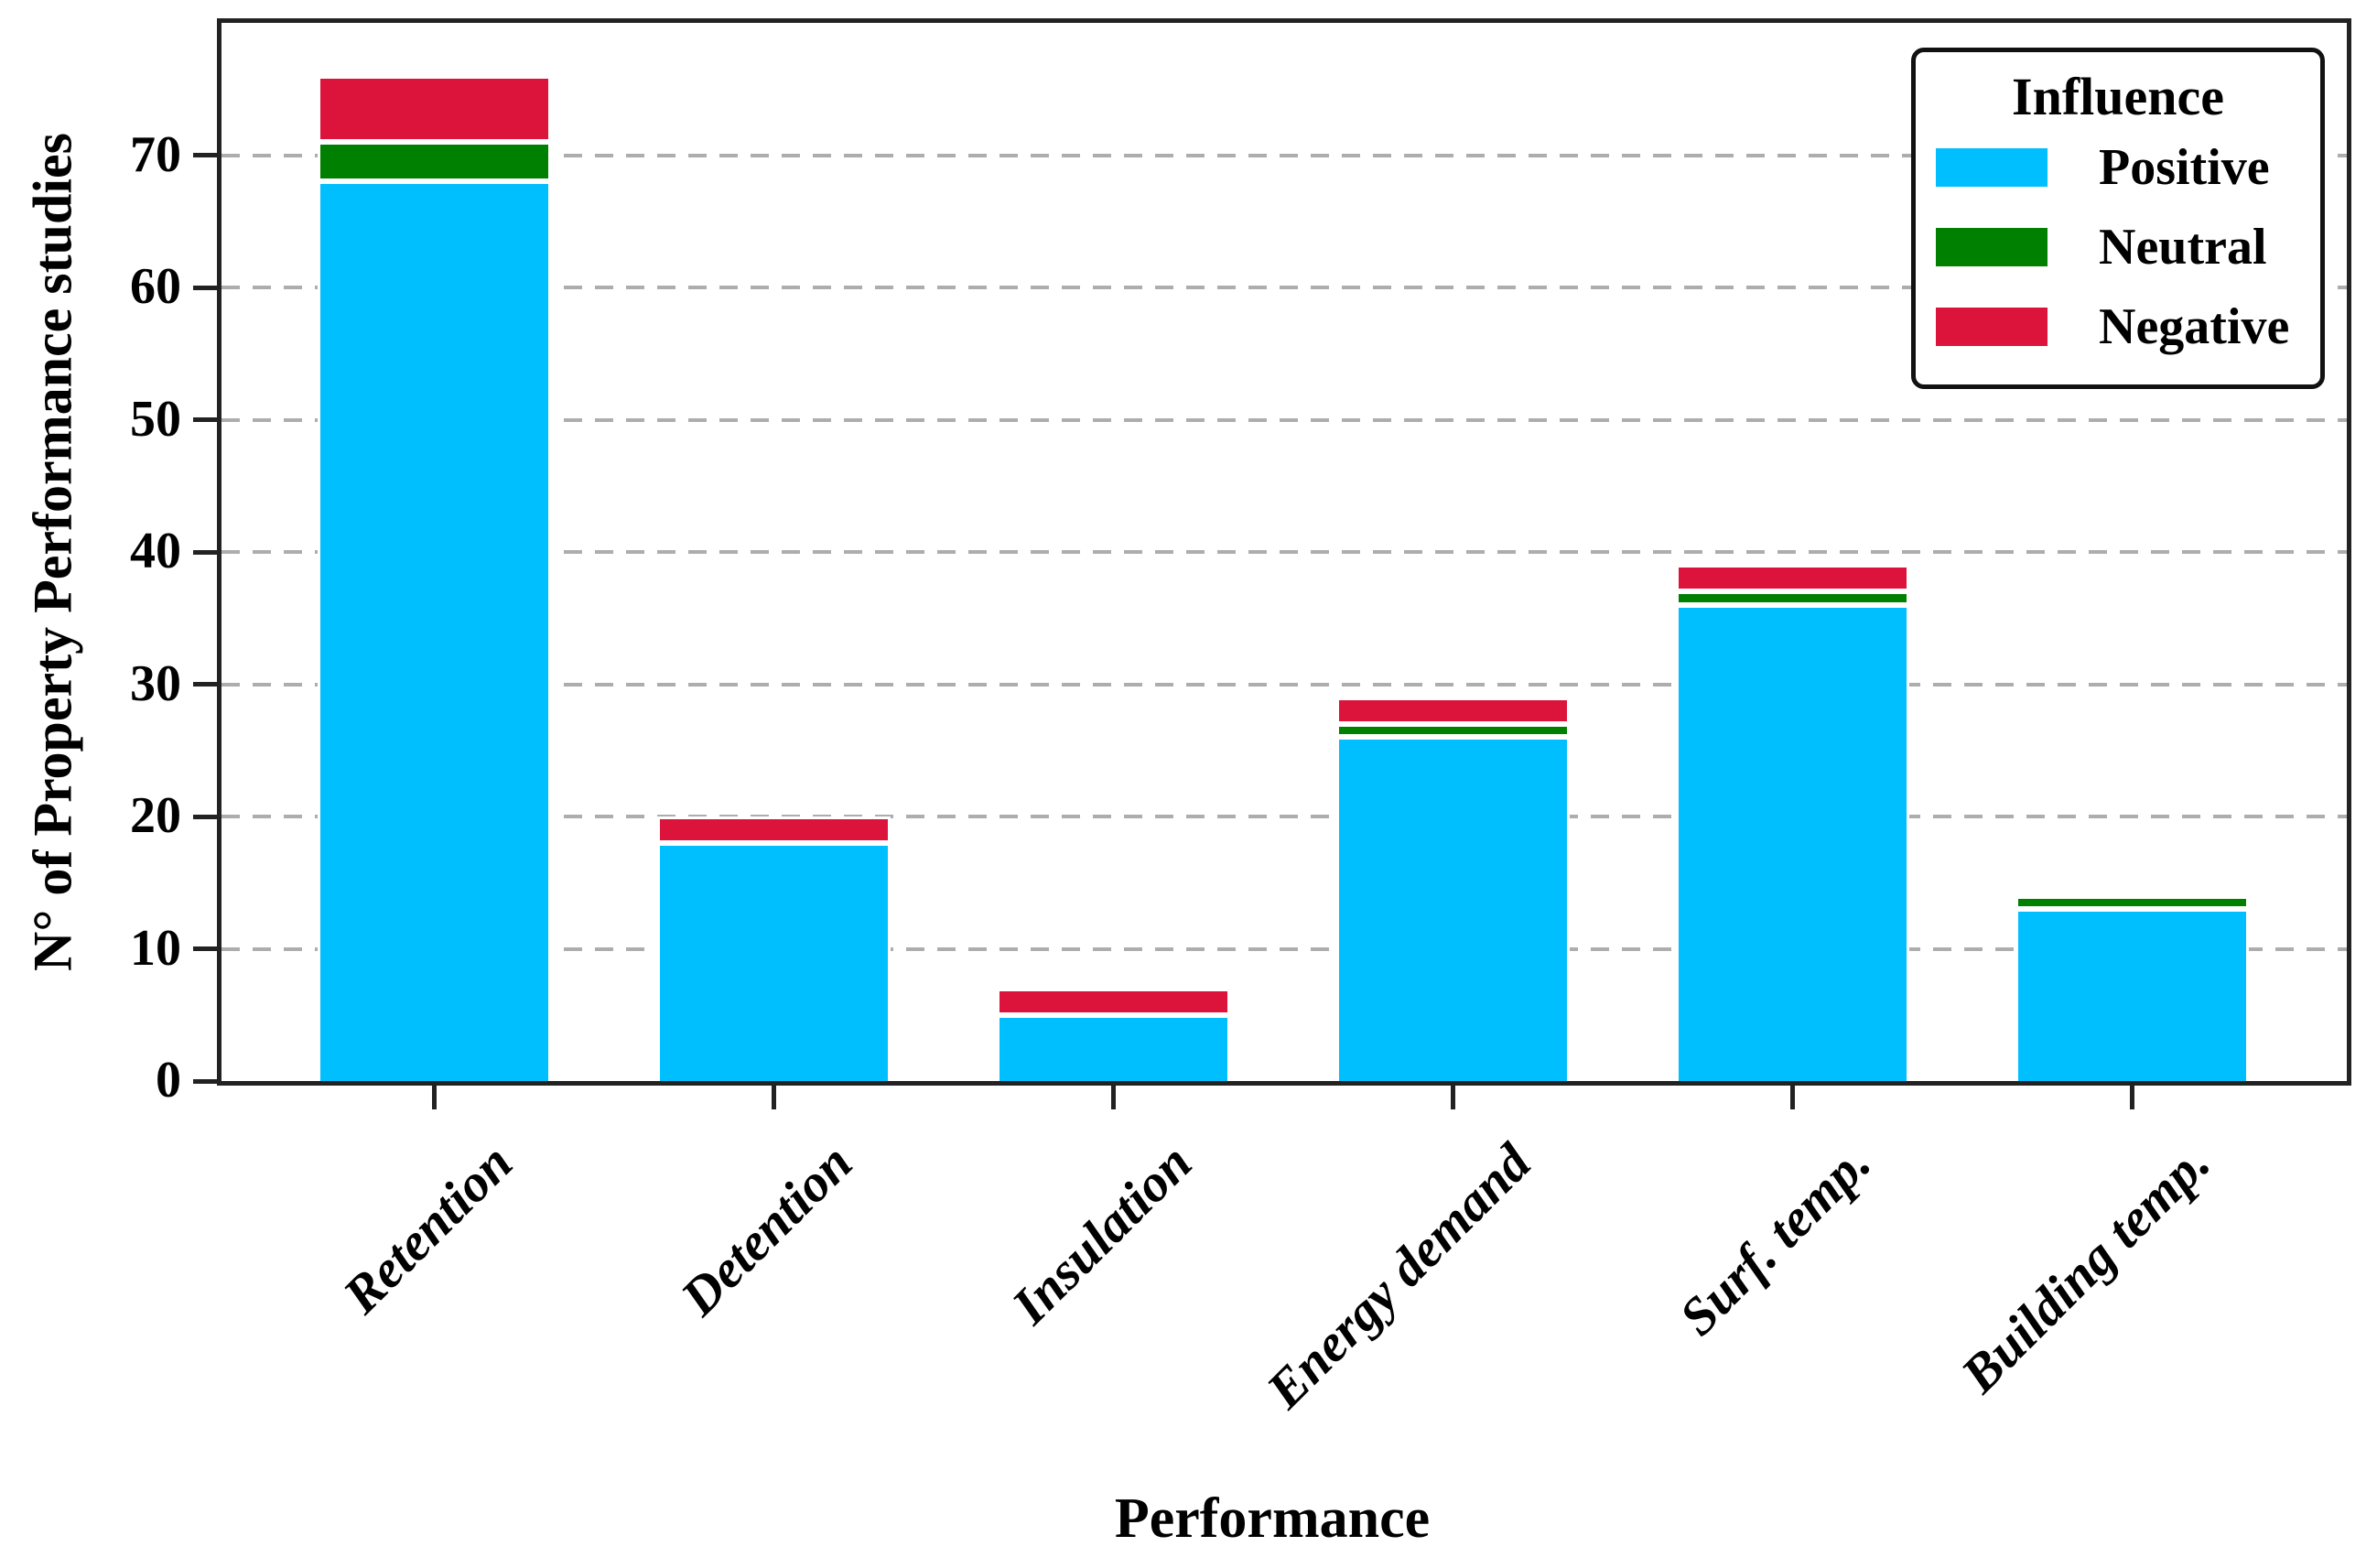  What do you see at coordinates (1991, 326) in the screenshot?
I see `legend-swatch-negative` at bounding box center [1991, 326].